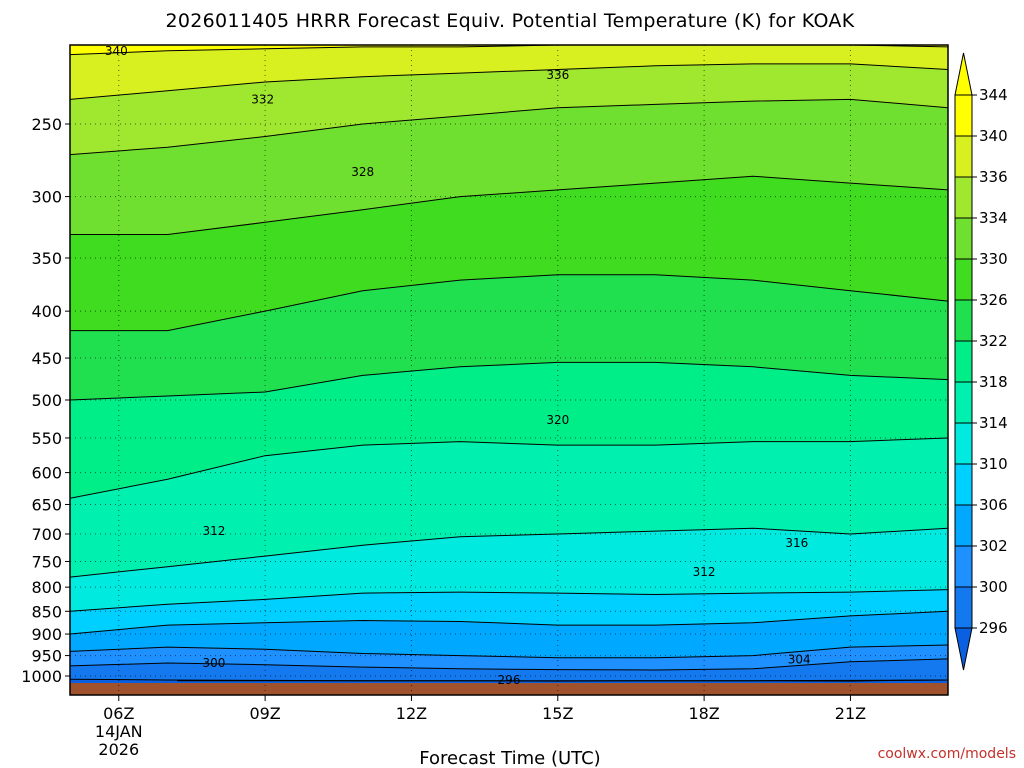 The width and height of the screenshot is (1024, 768). Describe the element at coordinates (46, 400) in the screenshot. I see `y-tick-label: 500` at that location.